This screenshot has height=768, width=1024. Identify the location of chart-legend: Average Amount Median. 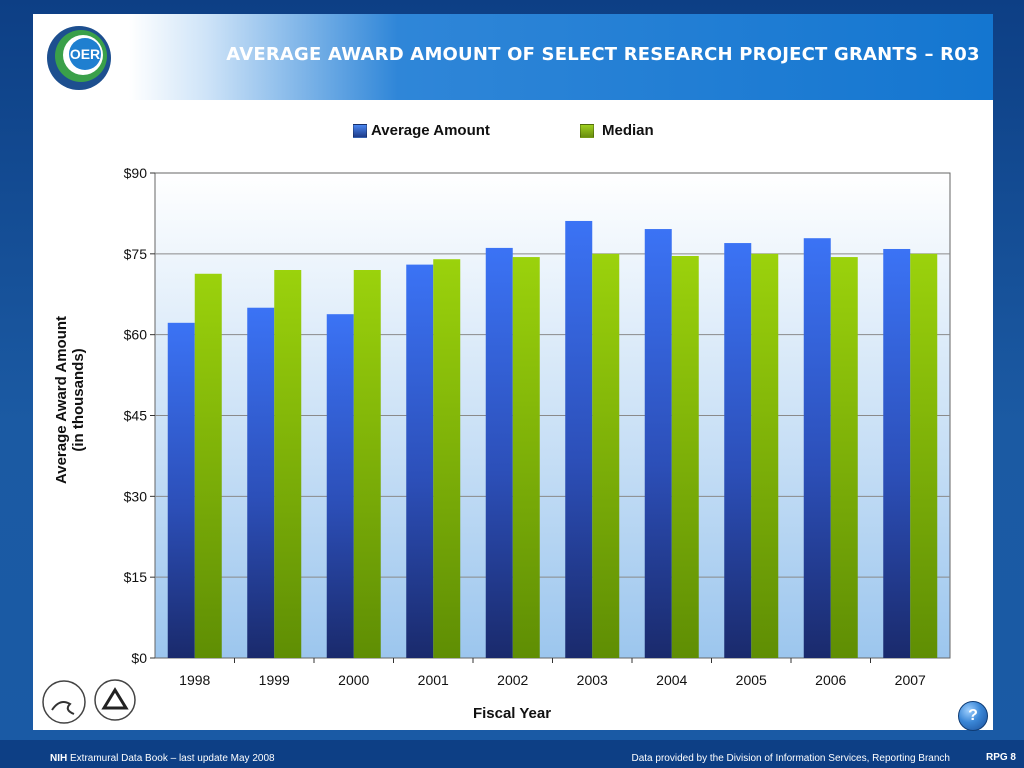
(512, 131).